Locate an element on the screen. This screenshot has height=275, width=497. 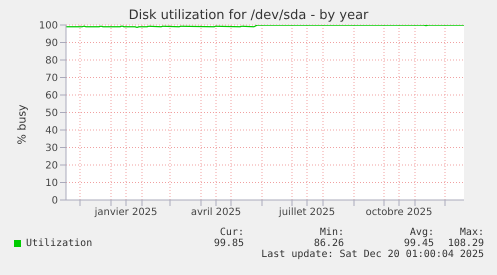
x-tick-label: octobre 2025 is located at coordinates (399, 212).